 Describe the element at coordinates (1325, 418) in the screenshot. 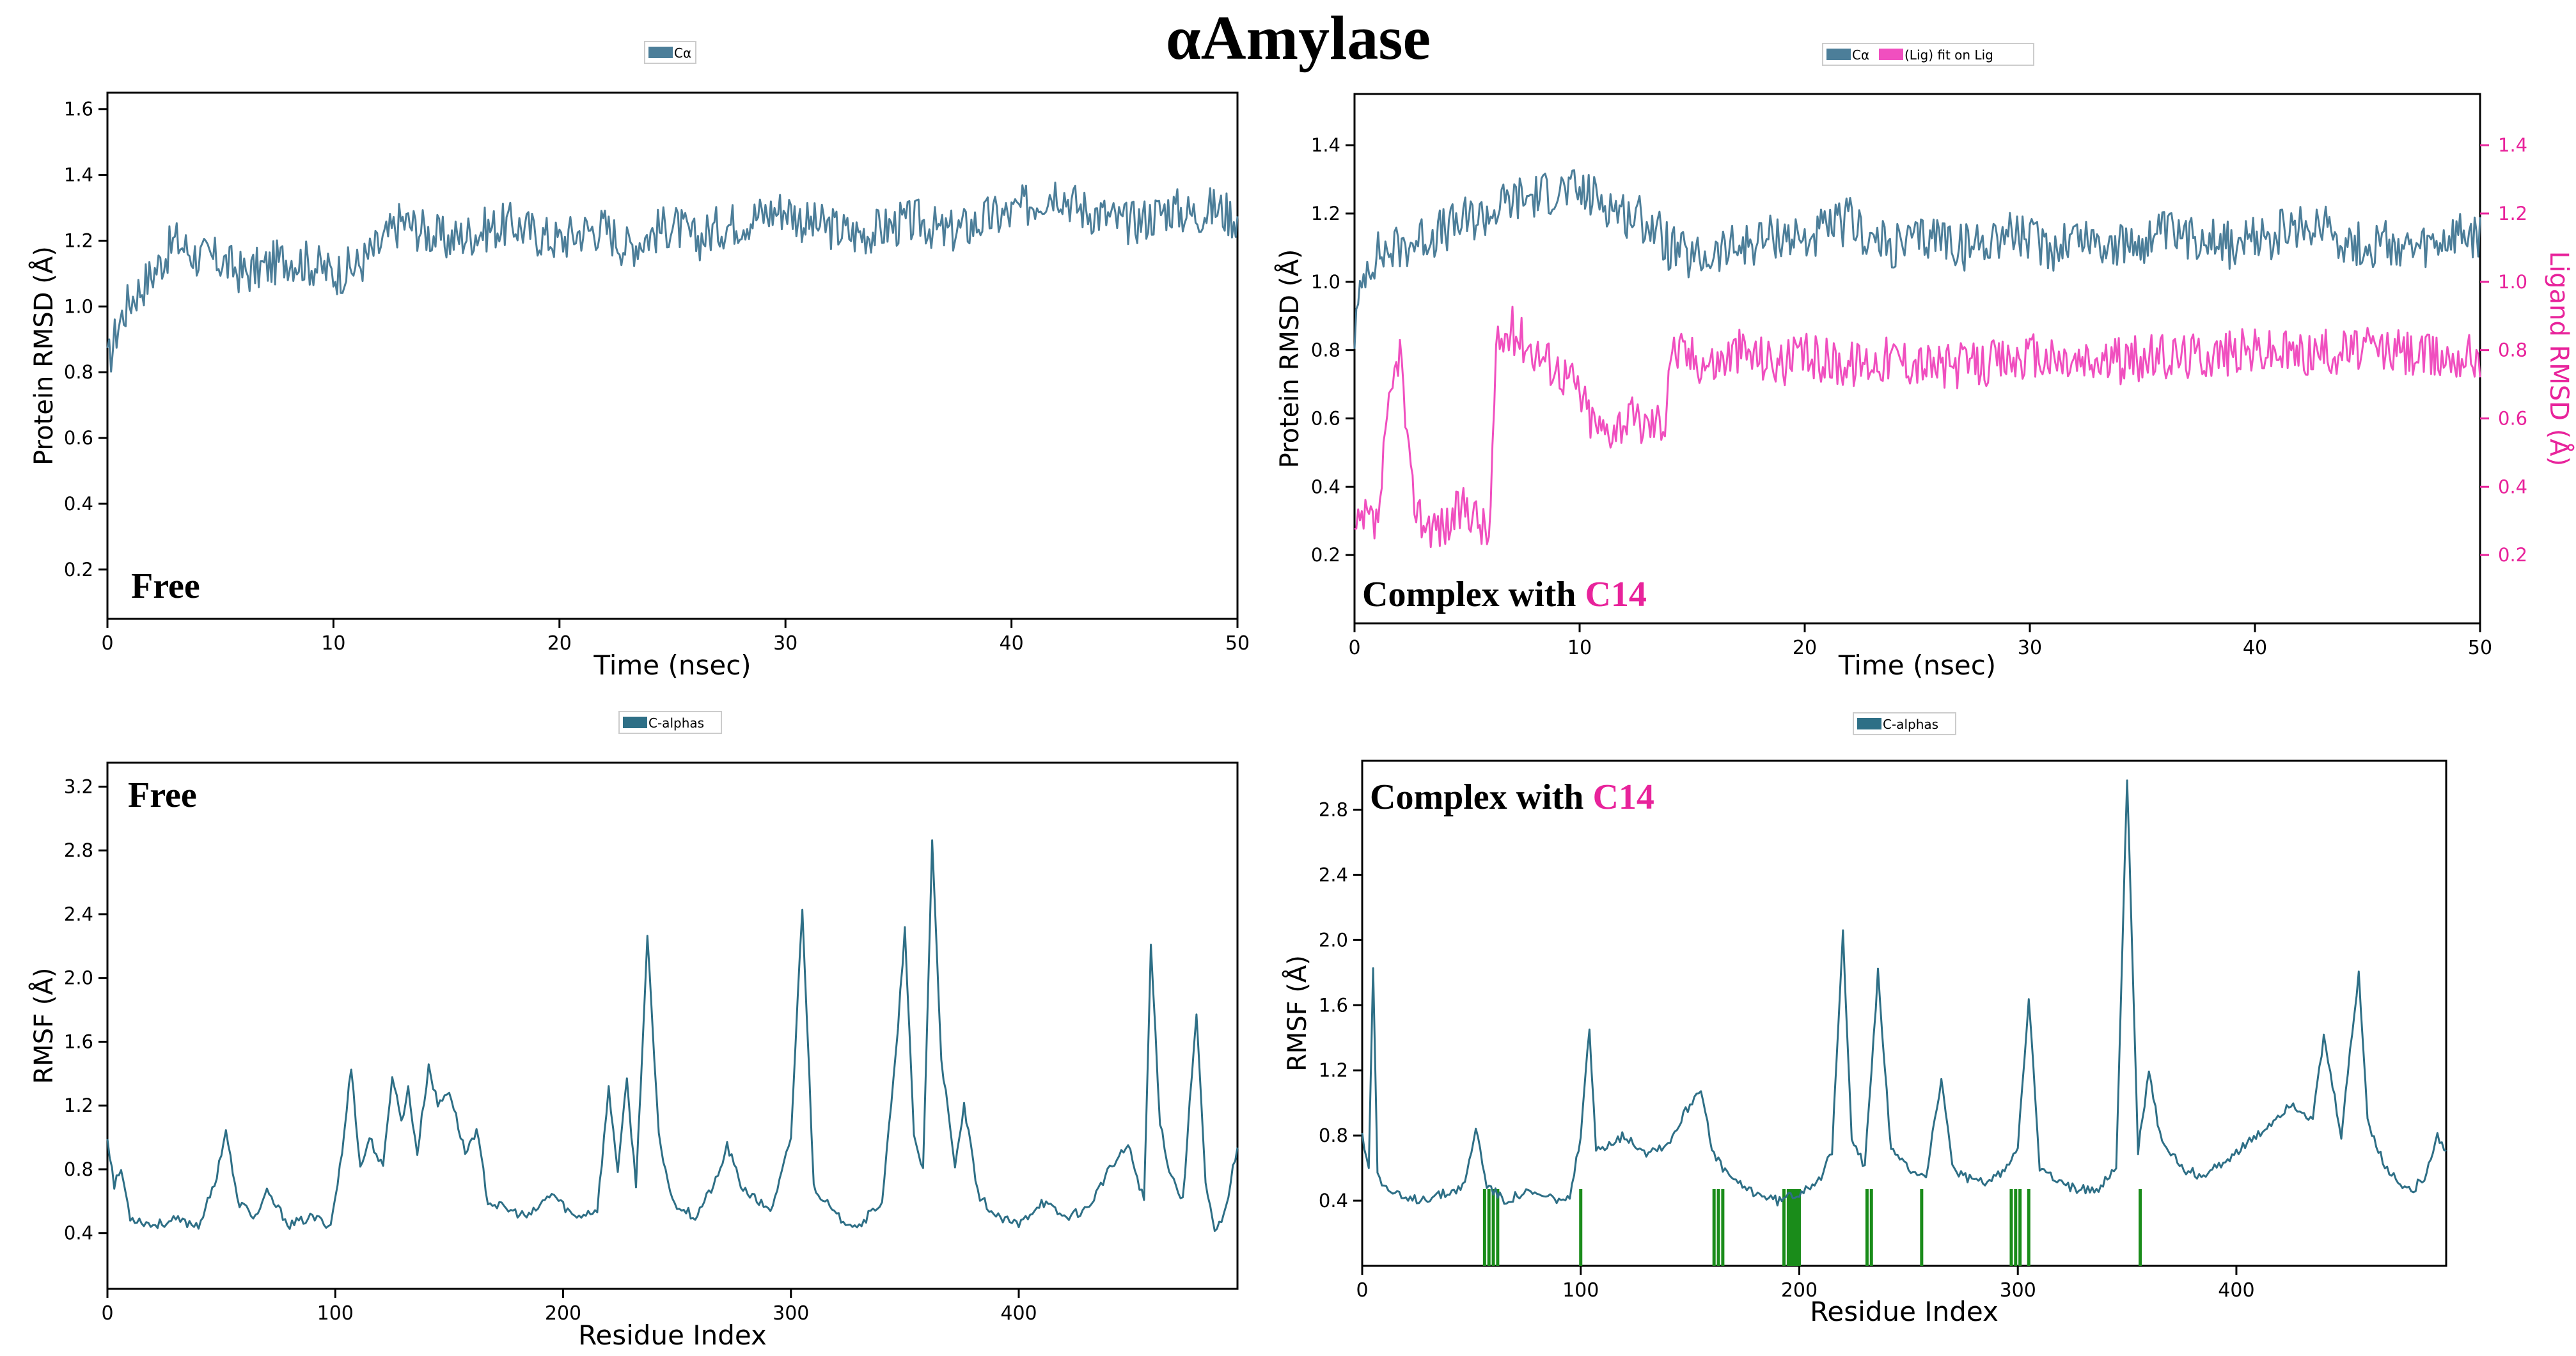

I see `y-tick-label: 0.6` at that location.